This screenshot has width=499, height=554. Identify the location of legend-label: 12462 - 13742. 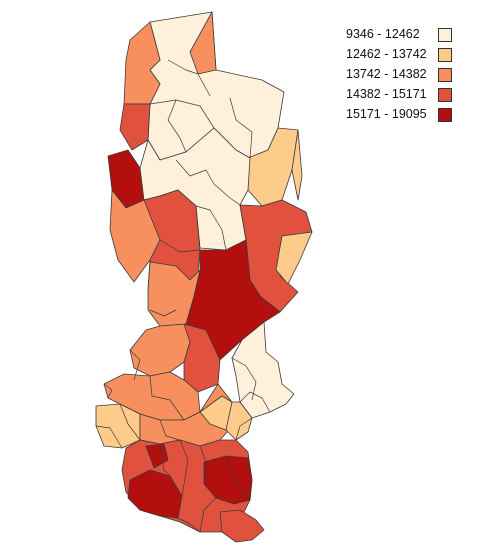
(386, 54).